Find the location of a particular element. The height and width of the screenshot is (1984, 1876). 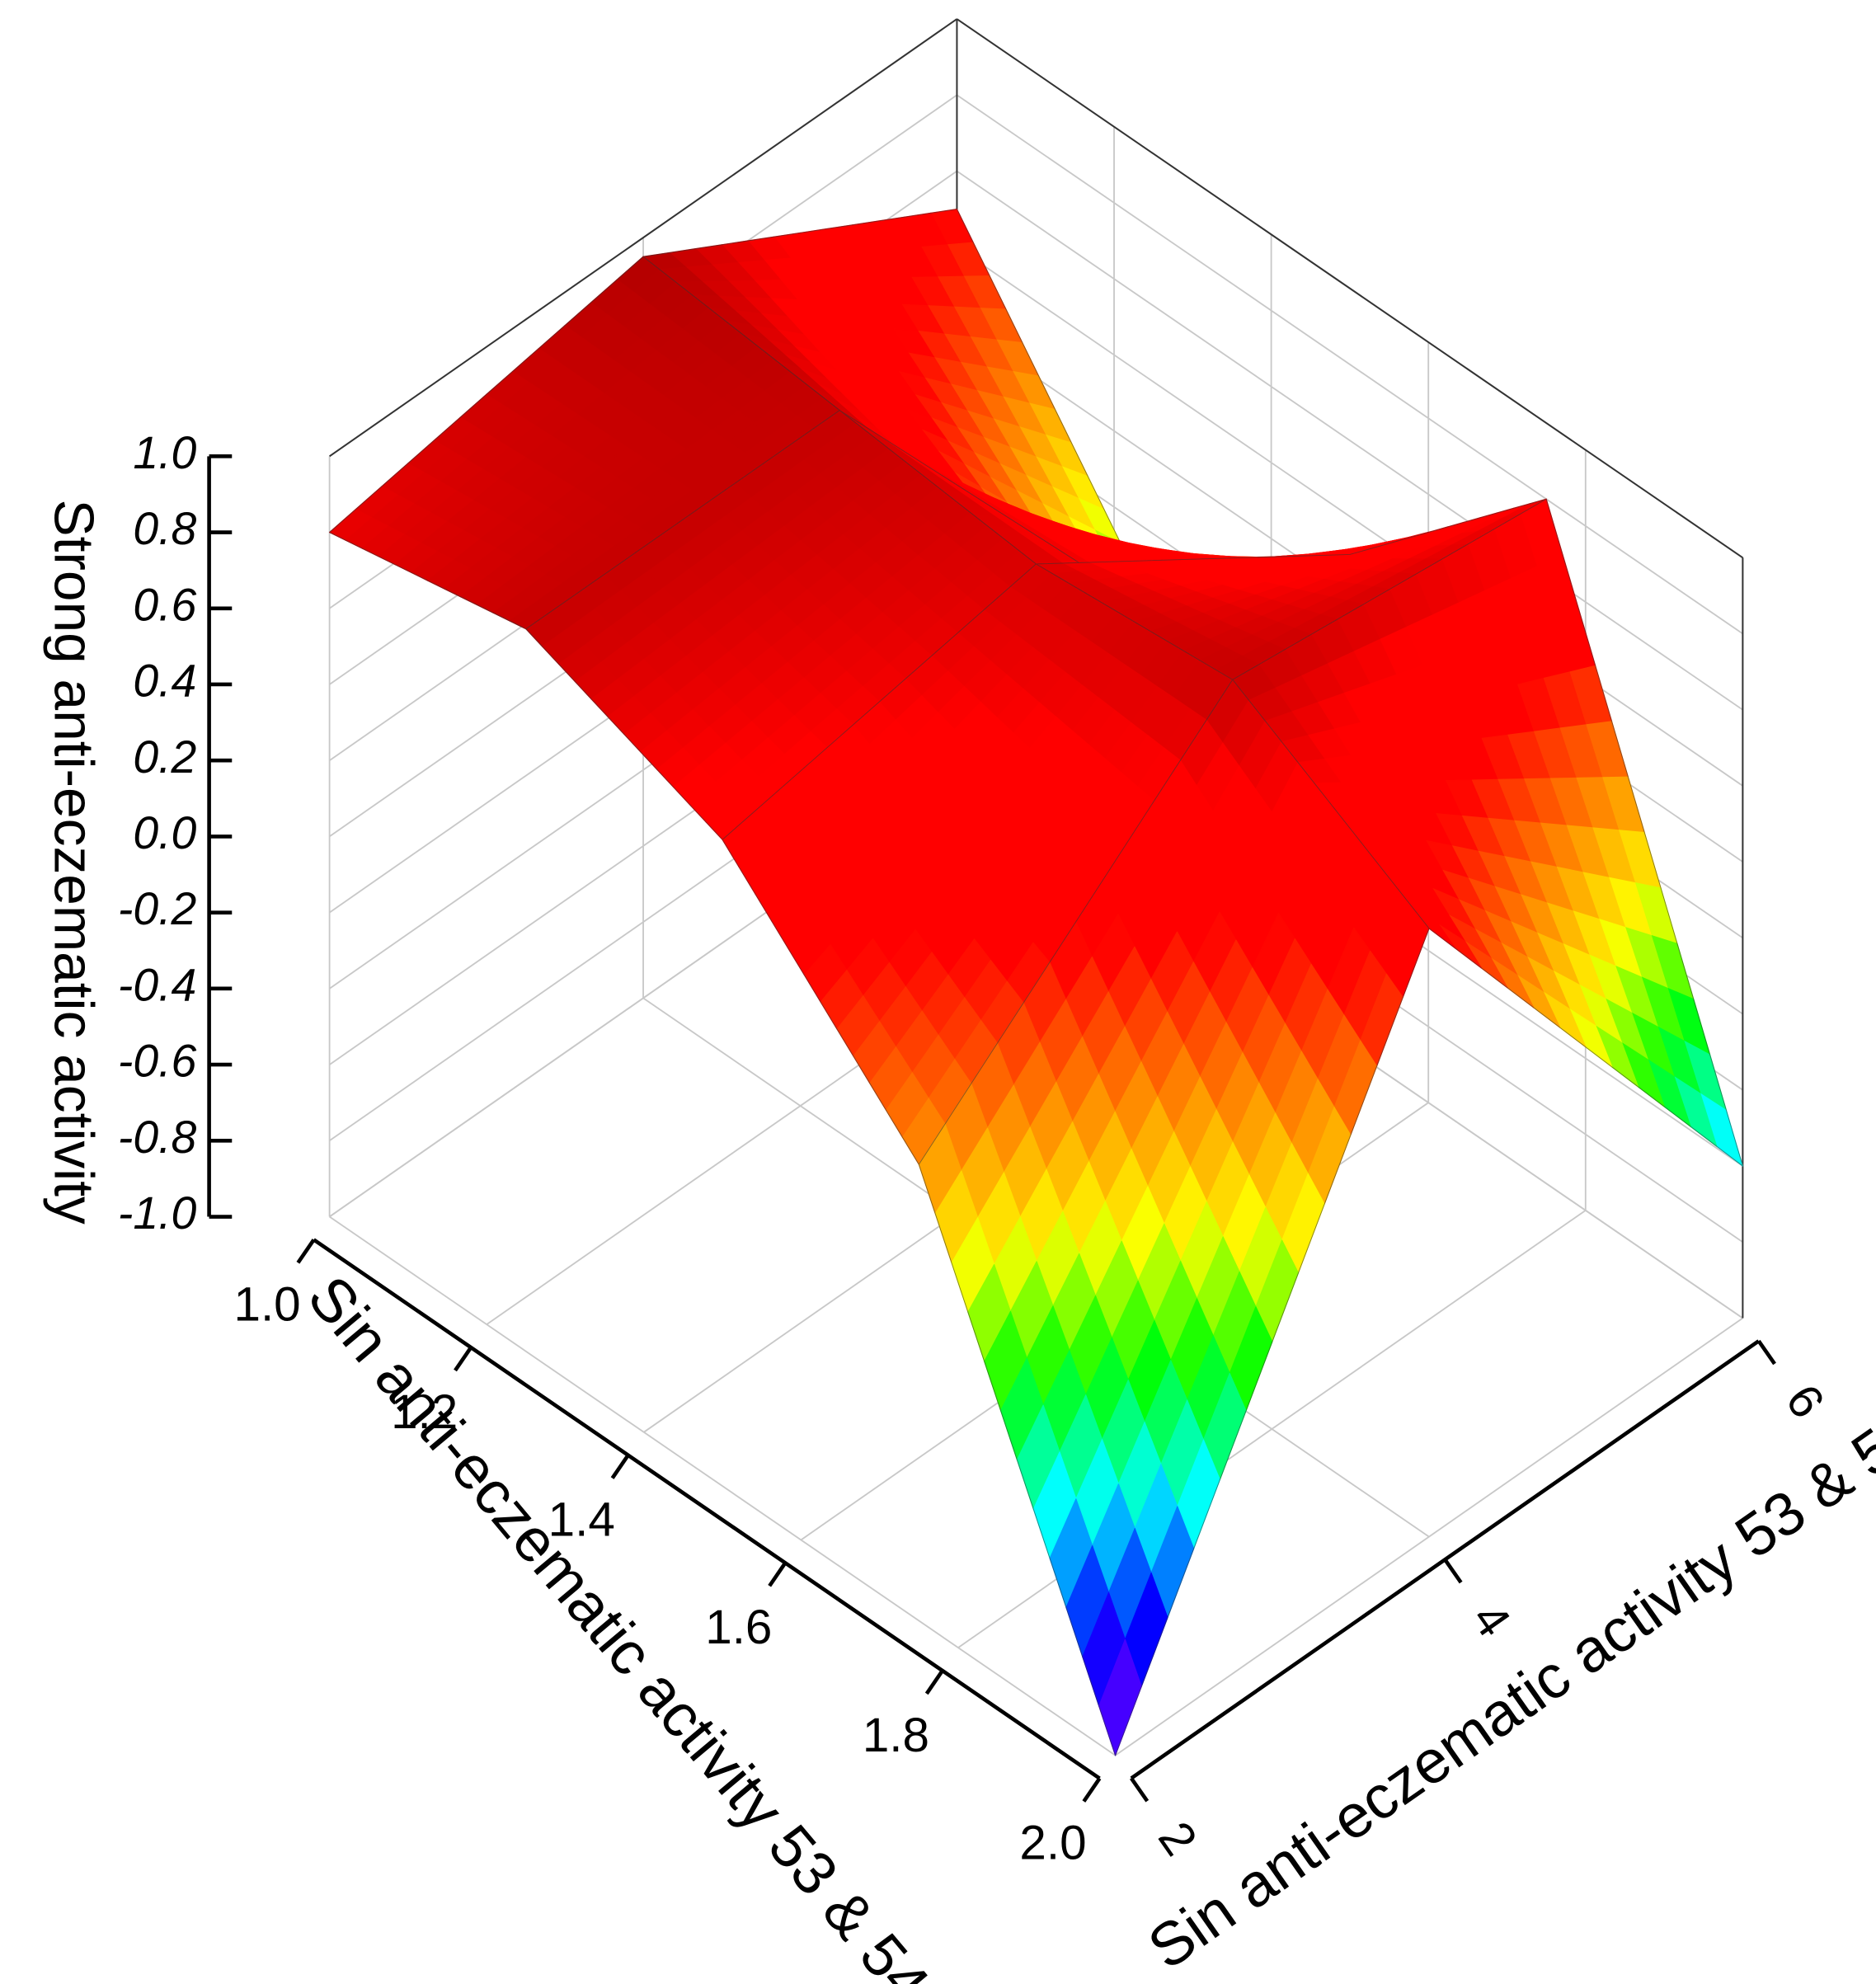

z-tick-label: -1.0 is located at coordinates (157, 1213).